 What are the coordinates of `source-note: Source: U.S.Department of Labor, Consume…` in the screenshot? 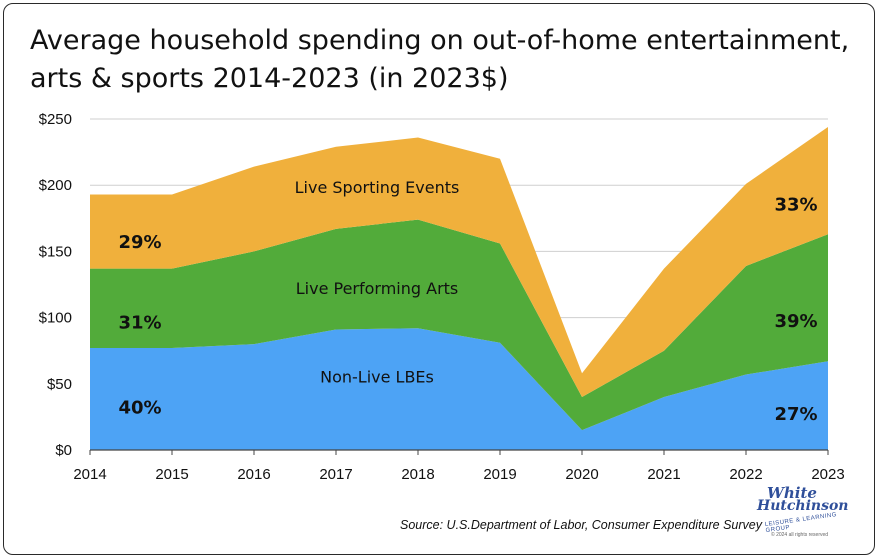 It's located at (581, 525).